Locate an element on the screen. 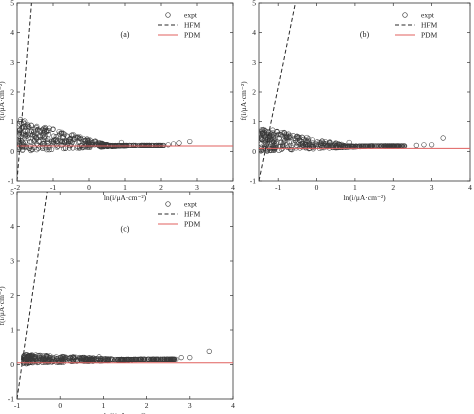 Image resolution: width=474 pixels, height=414 pixels. x-tick-label: 3 is located at coordinates (197, 187).